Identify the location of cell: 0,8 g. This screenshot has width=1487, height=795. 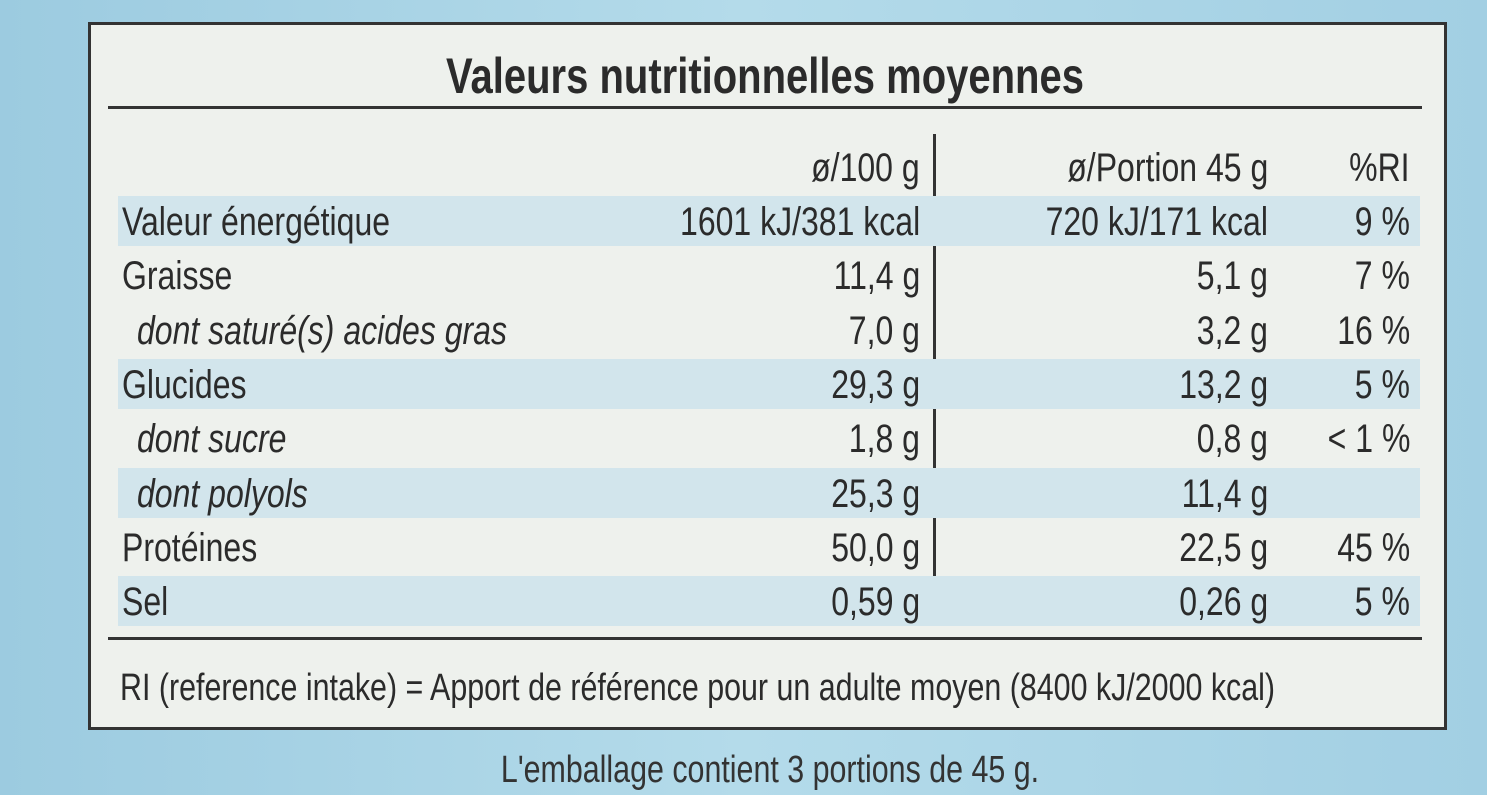
(1232, 439).